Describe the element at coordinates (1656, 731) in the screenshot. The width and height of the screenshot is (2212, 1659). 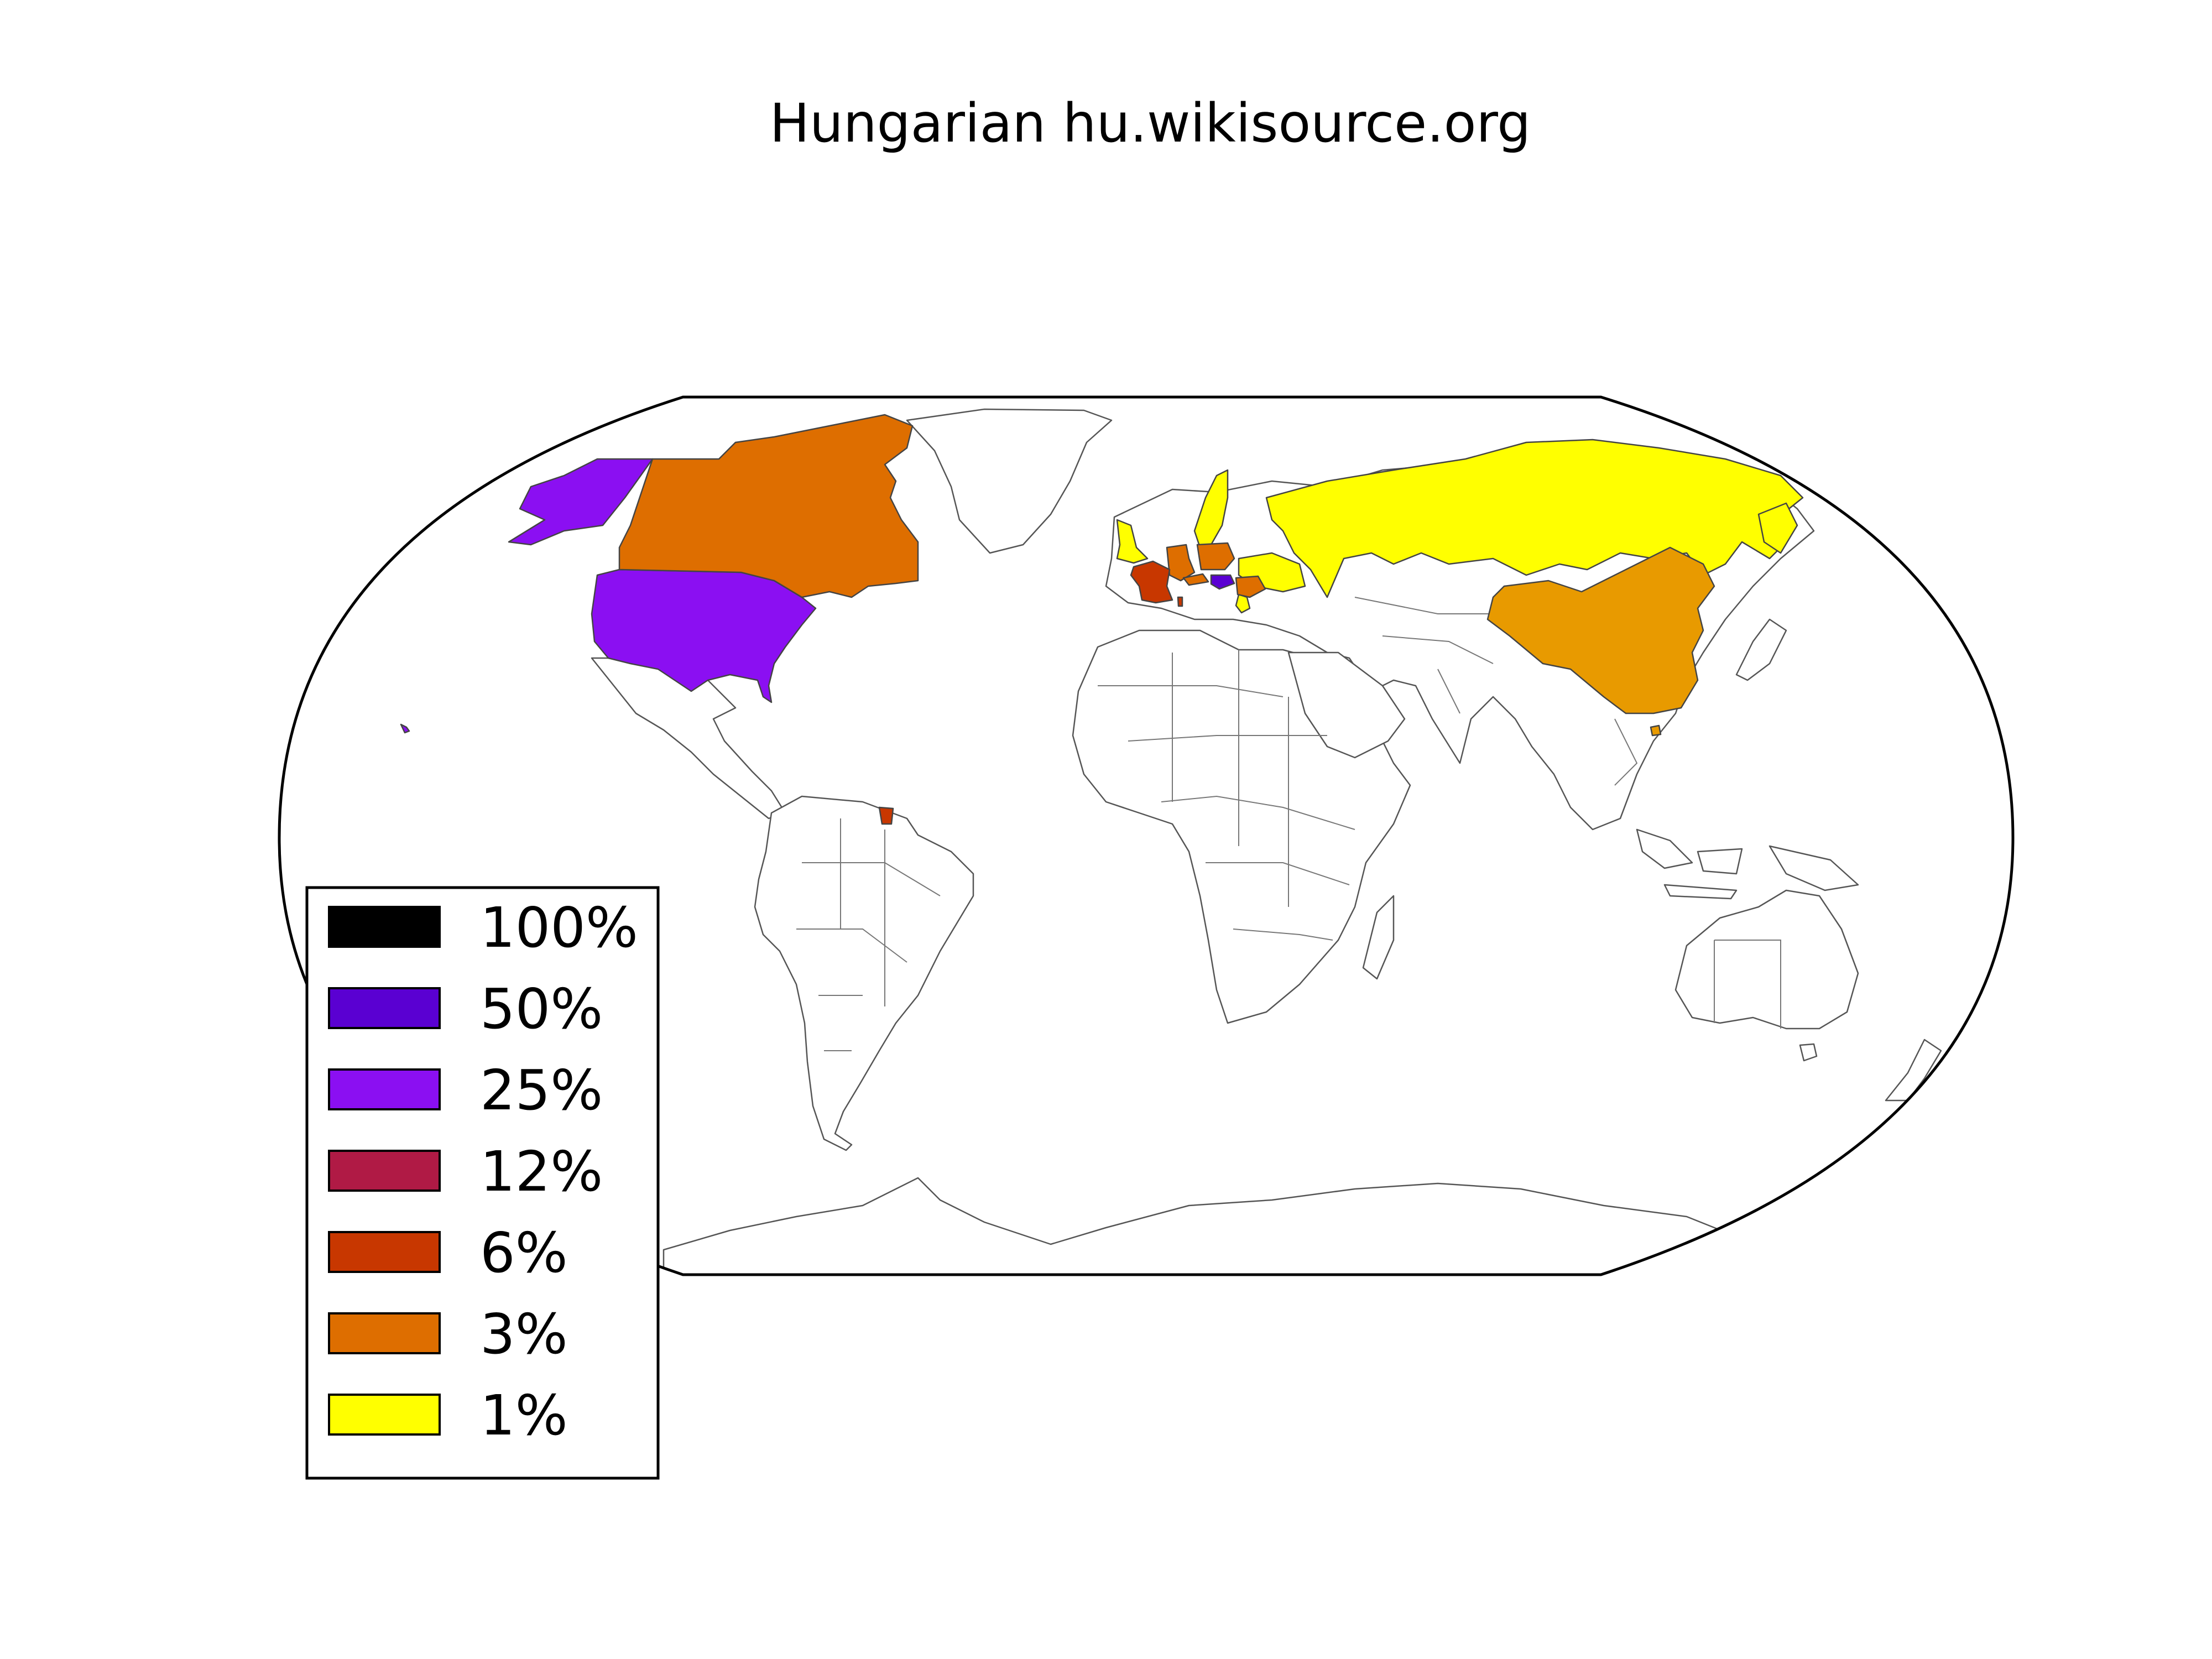
I see `region-china-hainan` at that location.